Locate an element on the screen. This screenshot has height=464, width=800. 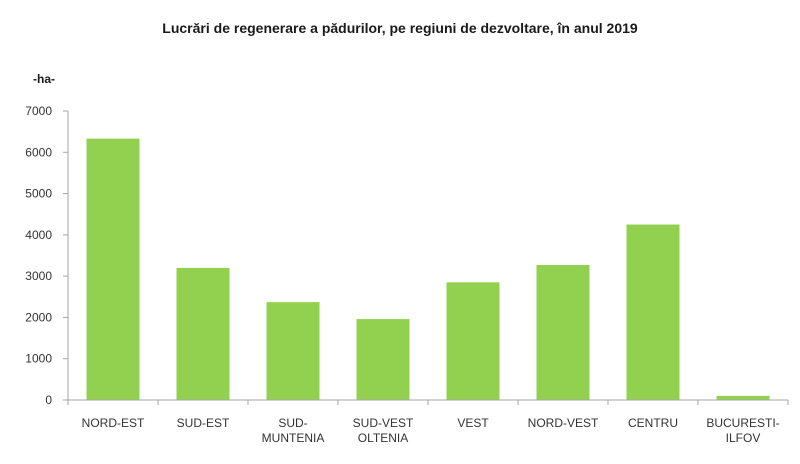
category-label-line: OLTENIA is located at coordinates (383, 438).